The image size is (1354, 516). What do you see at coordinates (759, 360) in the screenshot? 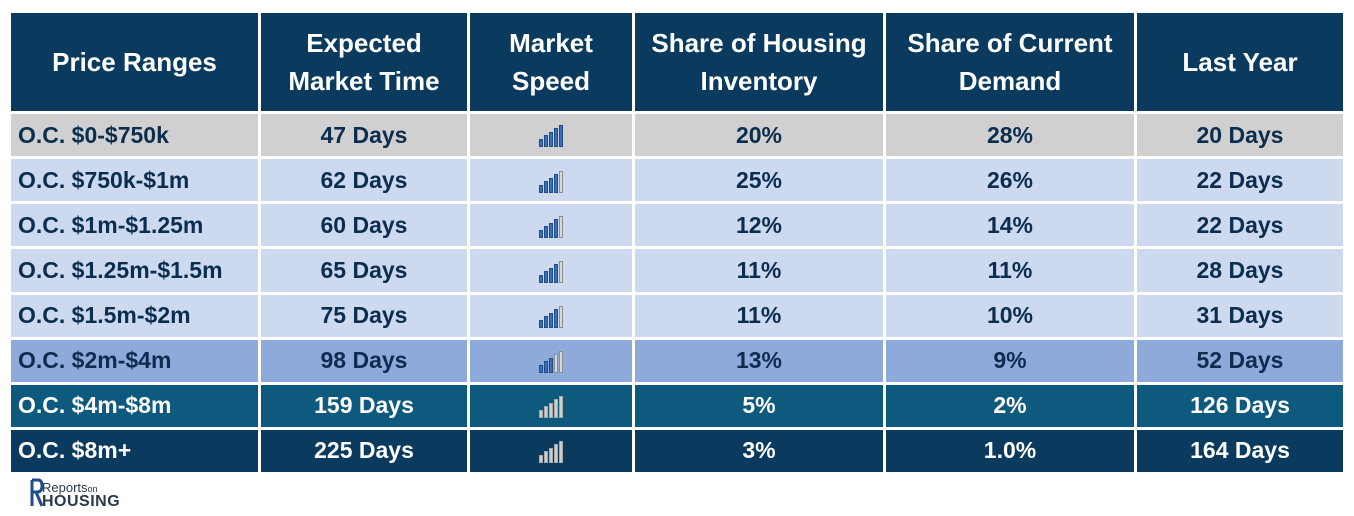
I see `inventory-share-cell: 13%` at bounding box center [759, 360].